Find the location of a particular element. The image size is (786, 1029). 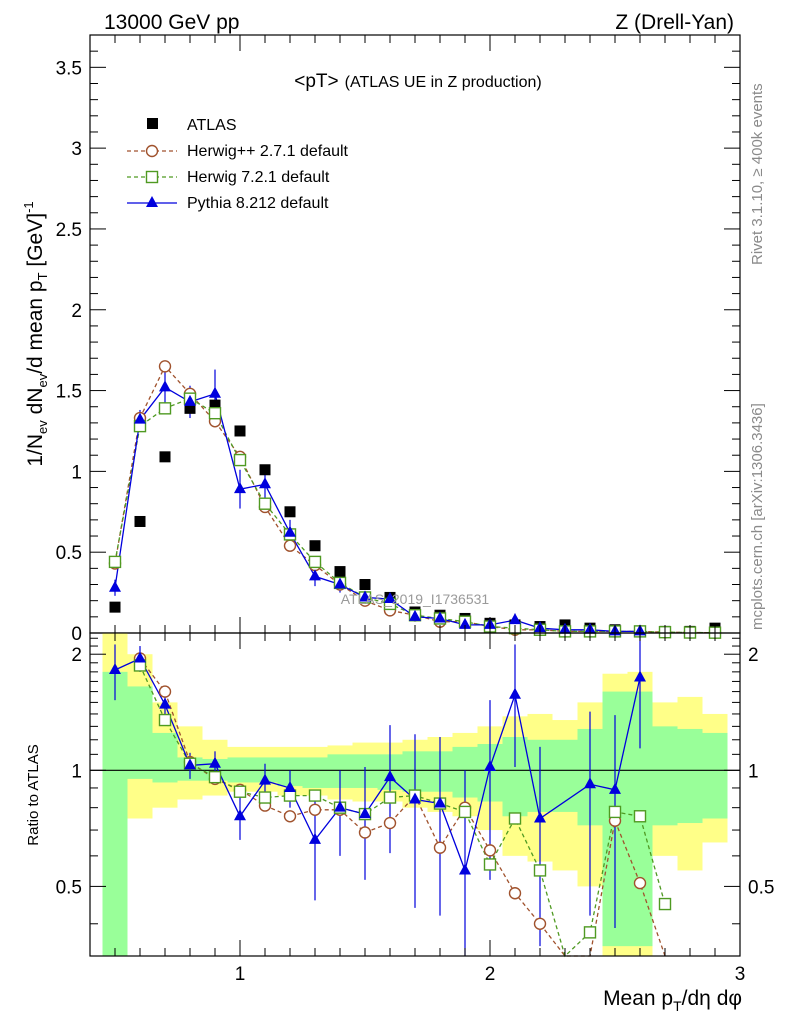

ratio-y-axis-label: Ratio to ATLAS is located at coordinates (33, 794).